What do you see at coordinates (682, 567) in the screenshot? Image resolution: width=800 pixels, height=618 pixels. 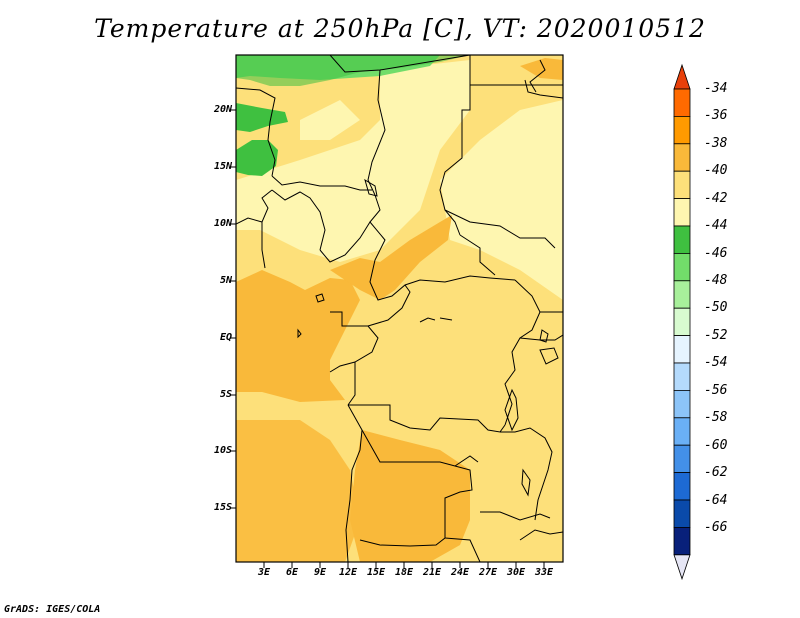 I see `colorbar-tip-low` at bounding box center [682, 567].